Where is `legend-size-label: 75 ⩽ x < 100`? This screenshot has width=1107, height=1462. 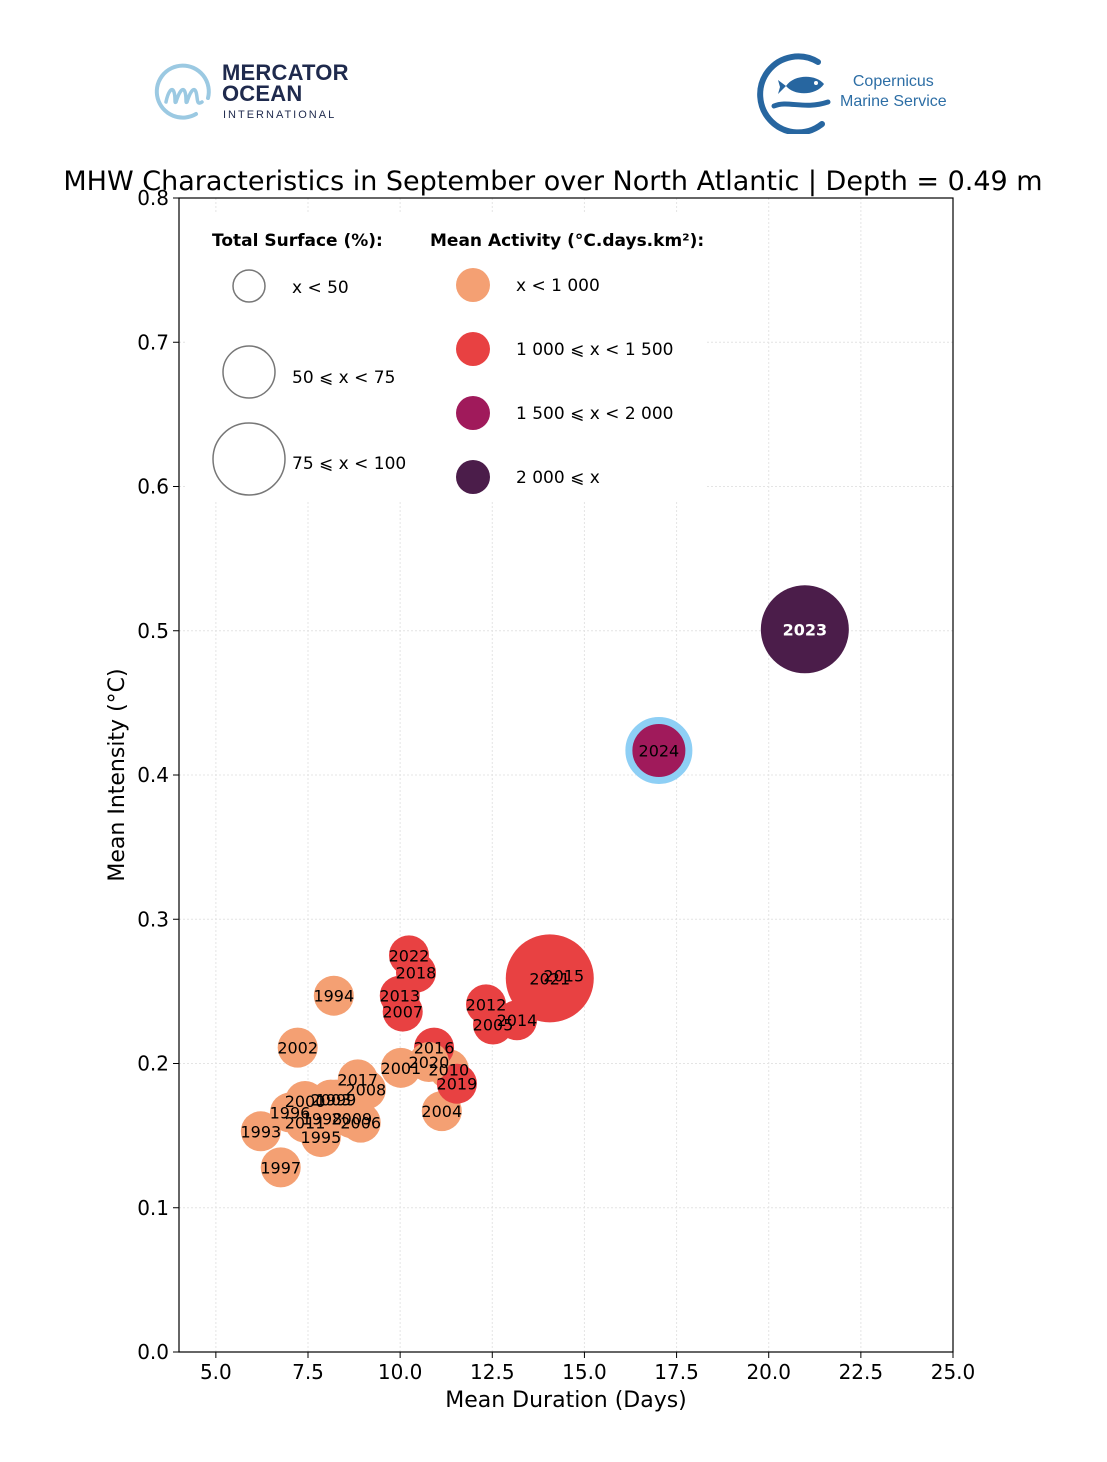
legend-size-label: 75 ⩽ x < 100 is located at coordinates (349, 464).